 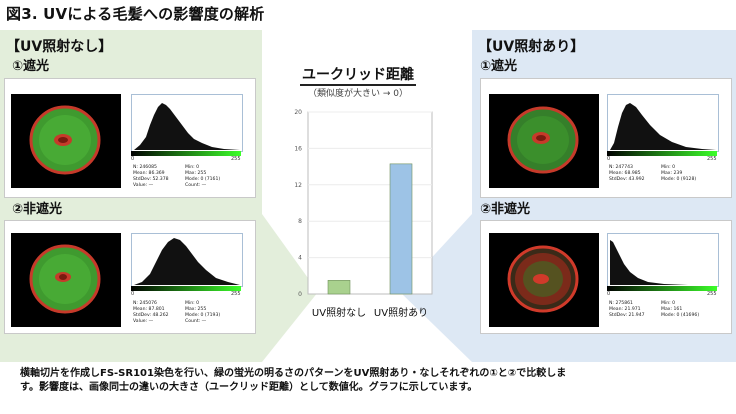 I want to click on left-nonshade-label: ②非遮光, so click(x=37, y=209).